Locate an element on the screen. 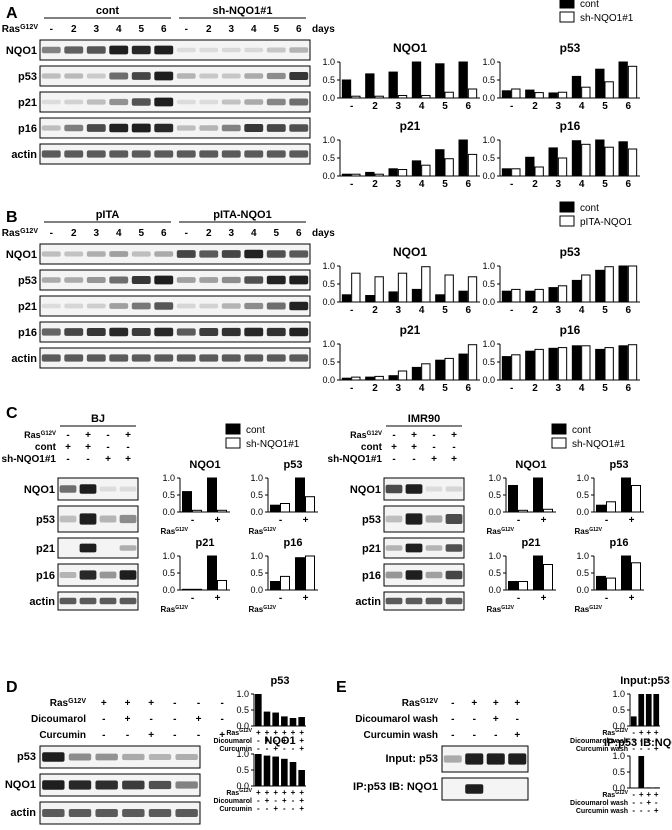  lane-label: - is located at coordinates (51, 29).